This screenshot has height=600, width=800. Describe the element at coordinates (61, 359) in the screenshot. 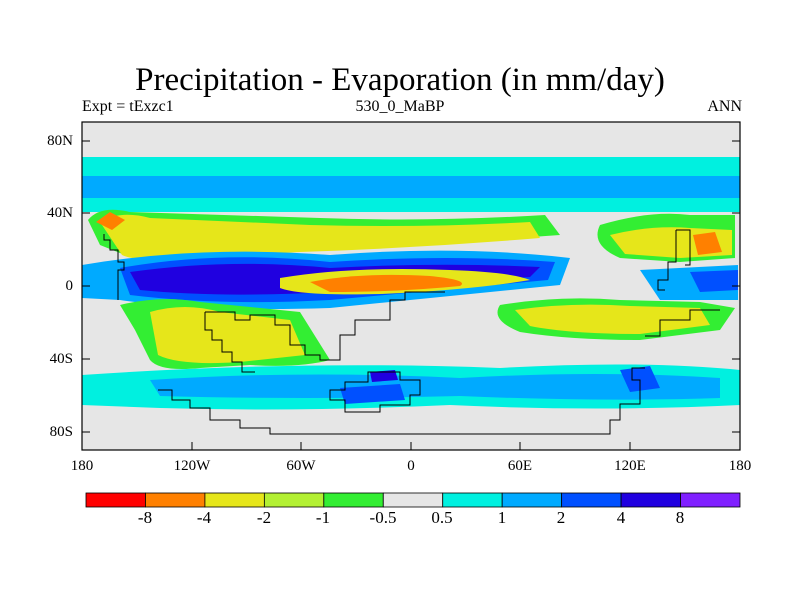

I see `y-label-40s: 40S` at that location.